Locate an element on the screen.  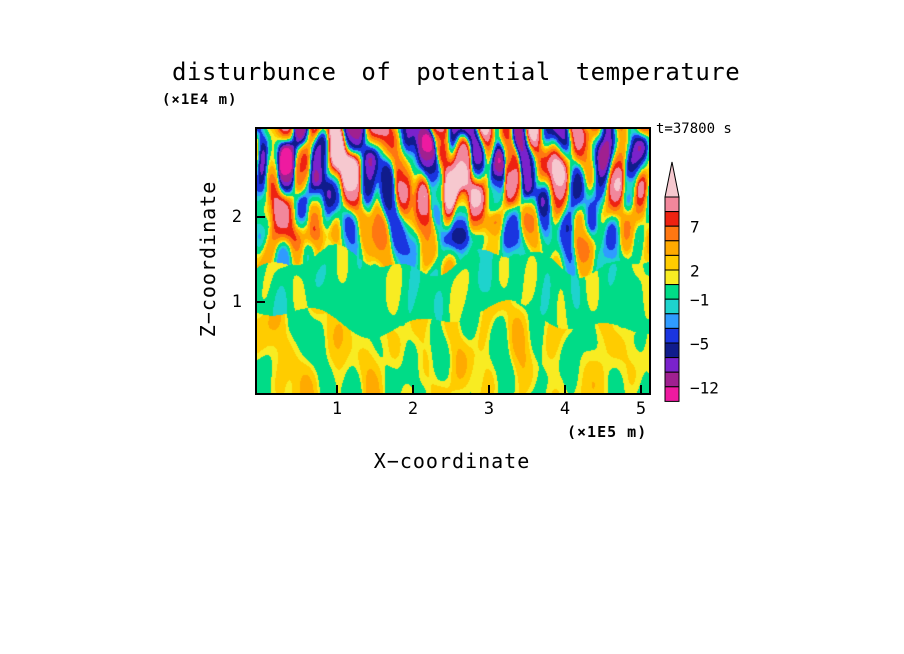
colorbar-level-label: 2 is located at coordinates (695, 271).